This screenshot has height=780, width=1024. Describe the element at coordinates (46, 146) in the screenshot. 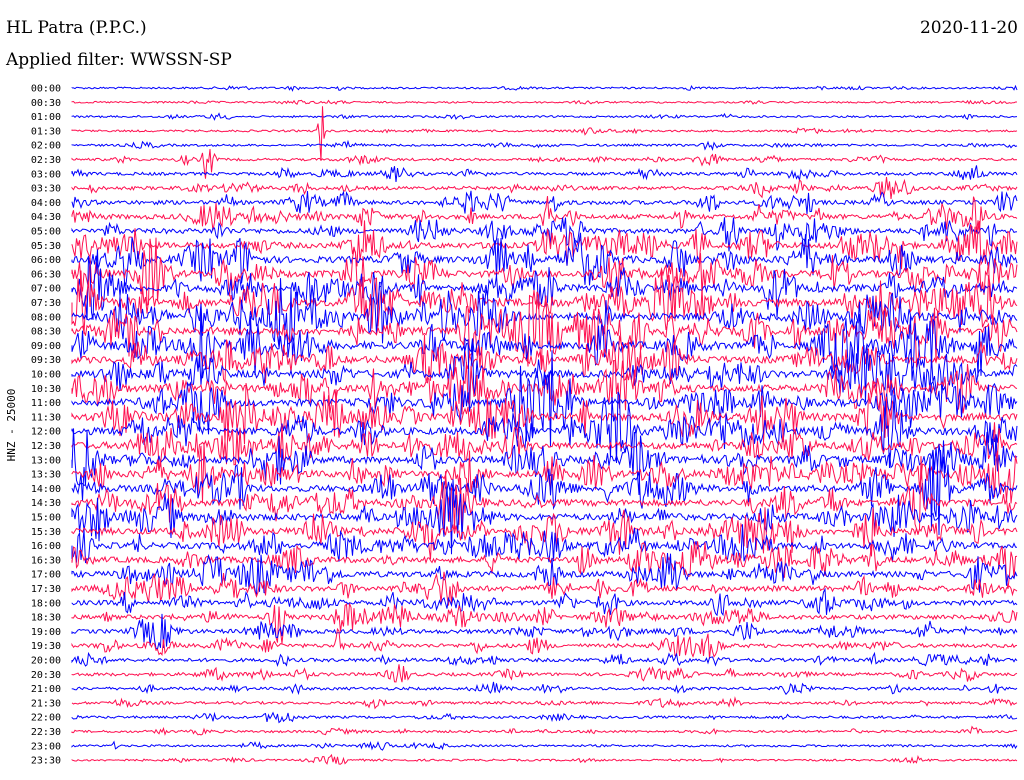

I see `row-time-label: 02:00` at that location.